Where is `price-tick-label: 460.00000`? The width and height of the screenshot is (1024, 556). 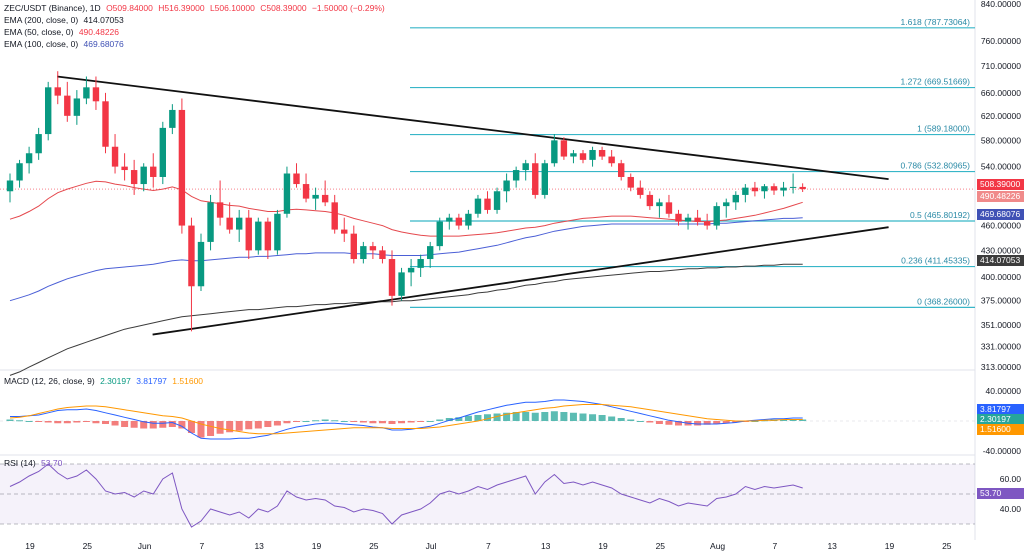
price-tick-label: 460.00000 is located at coordinates (1001, 226).